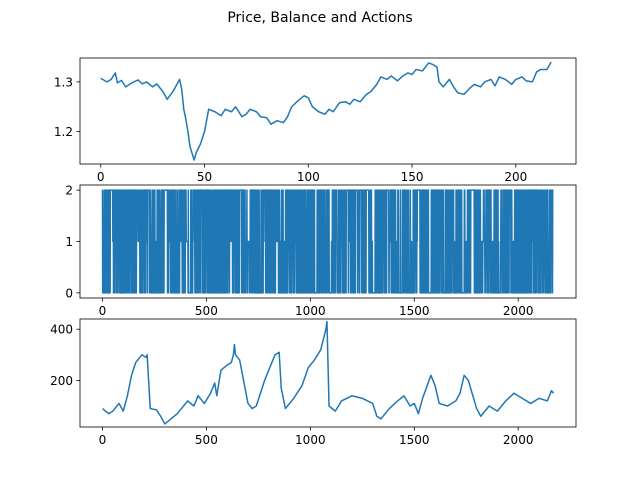 The height and width of the screenshot is (480, 640). What do you see at coordinates (61, 381) in the screenshot?
I see `balance-ytick-label: 200` at bounding box center [61, 381].